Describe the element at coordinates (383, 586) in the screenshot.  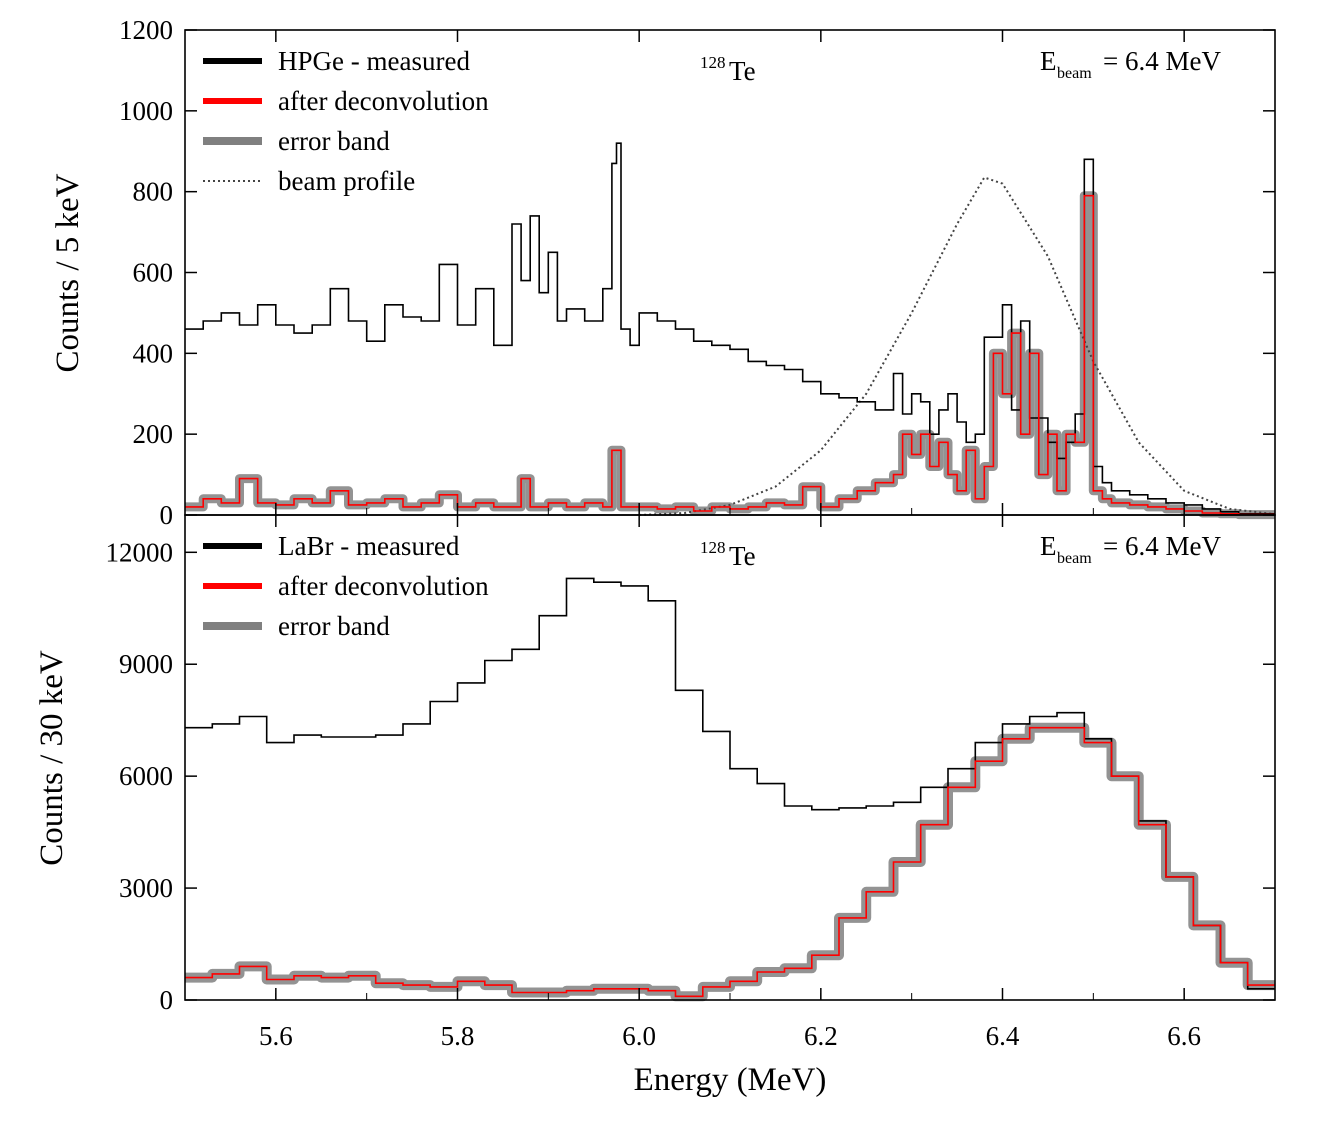
I see `legend-label-deconv-bottom: after deconvolution` at that location.